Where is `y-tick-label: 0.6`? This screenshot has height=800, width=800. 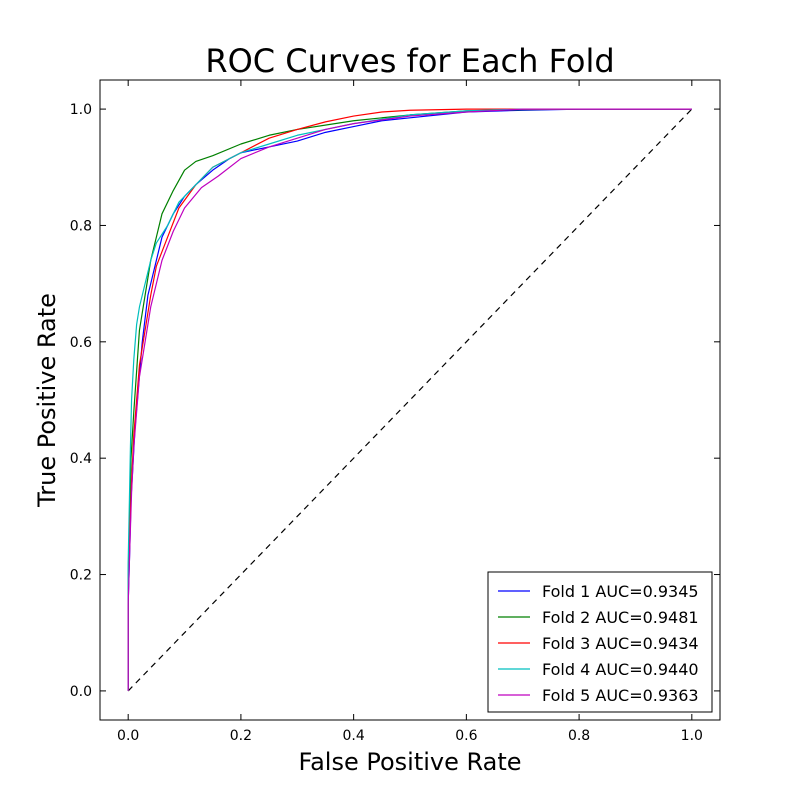
y-tick-label: 0.6 is located at coordinates (81, 343).